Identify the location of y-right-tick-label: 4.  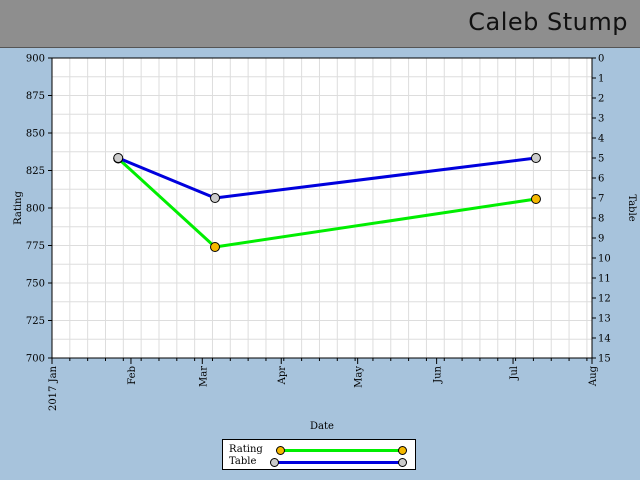
(601, 139).